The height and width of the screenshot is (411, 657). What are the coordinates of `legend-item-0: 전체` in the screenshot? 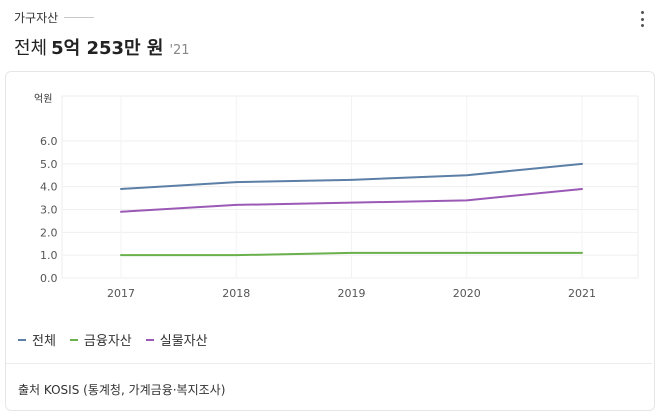 It's located at (37, 339).